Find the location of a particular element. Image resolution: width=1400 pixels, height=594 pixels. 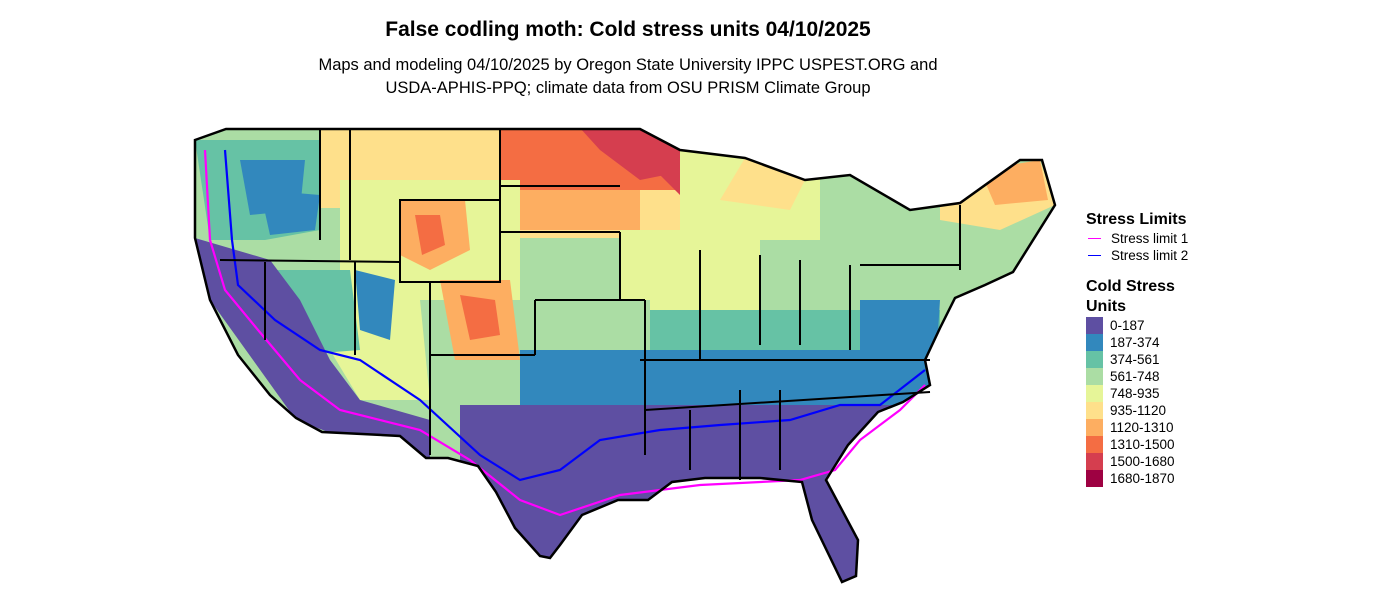

cold-stress-range-label: 1120-1310 is located at coordinates (1142, 427).